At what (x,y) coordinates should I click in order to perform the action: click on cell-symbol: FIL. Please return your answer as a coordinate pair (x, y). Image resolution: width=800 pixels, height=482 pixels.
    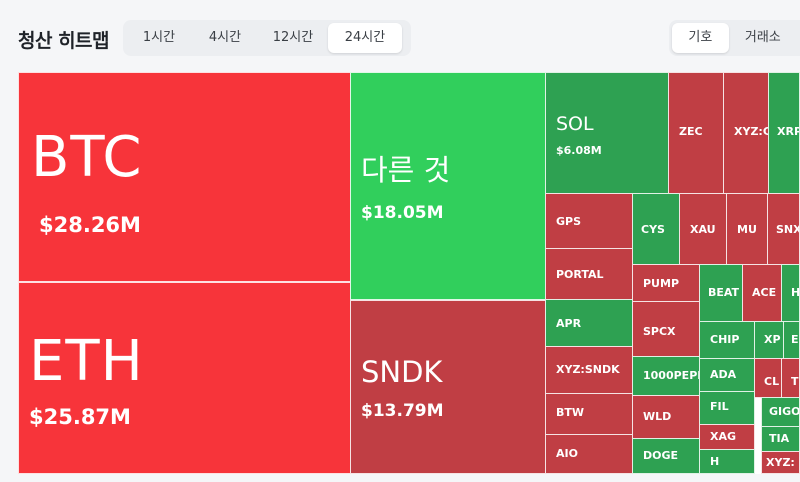
    Looking at the image, I should click on (719, 406).